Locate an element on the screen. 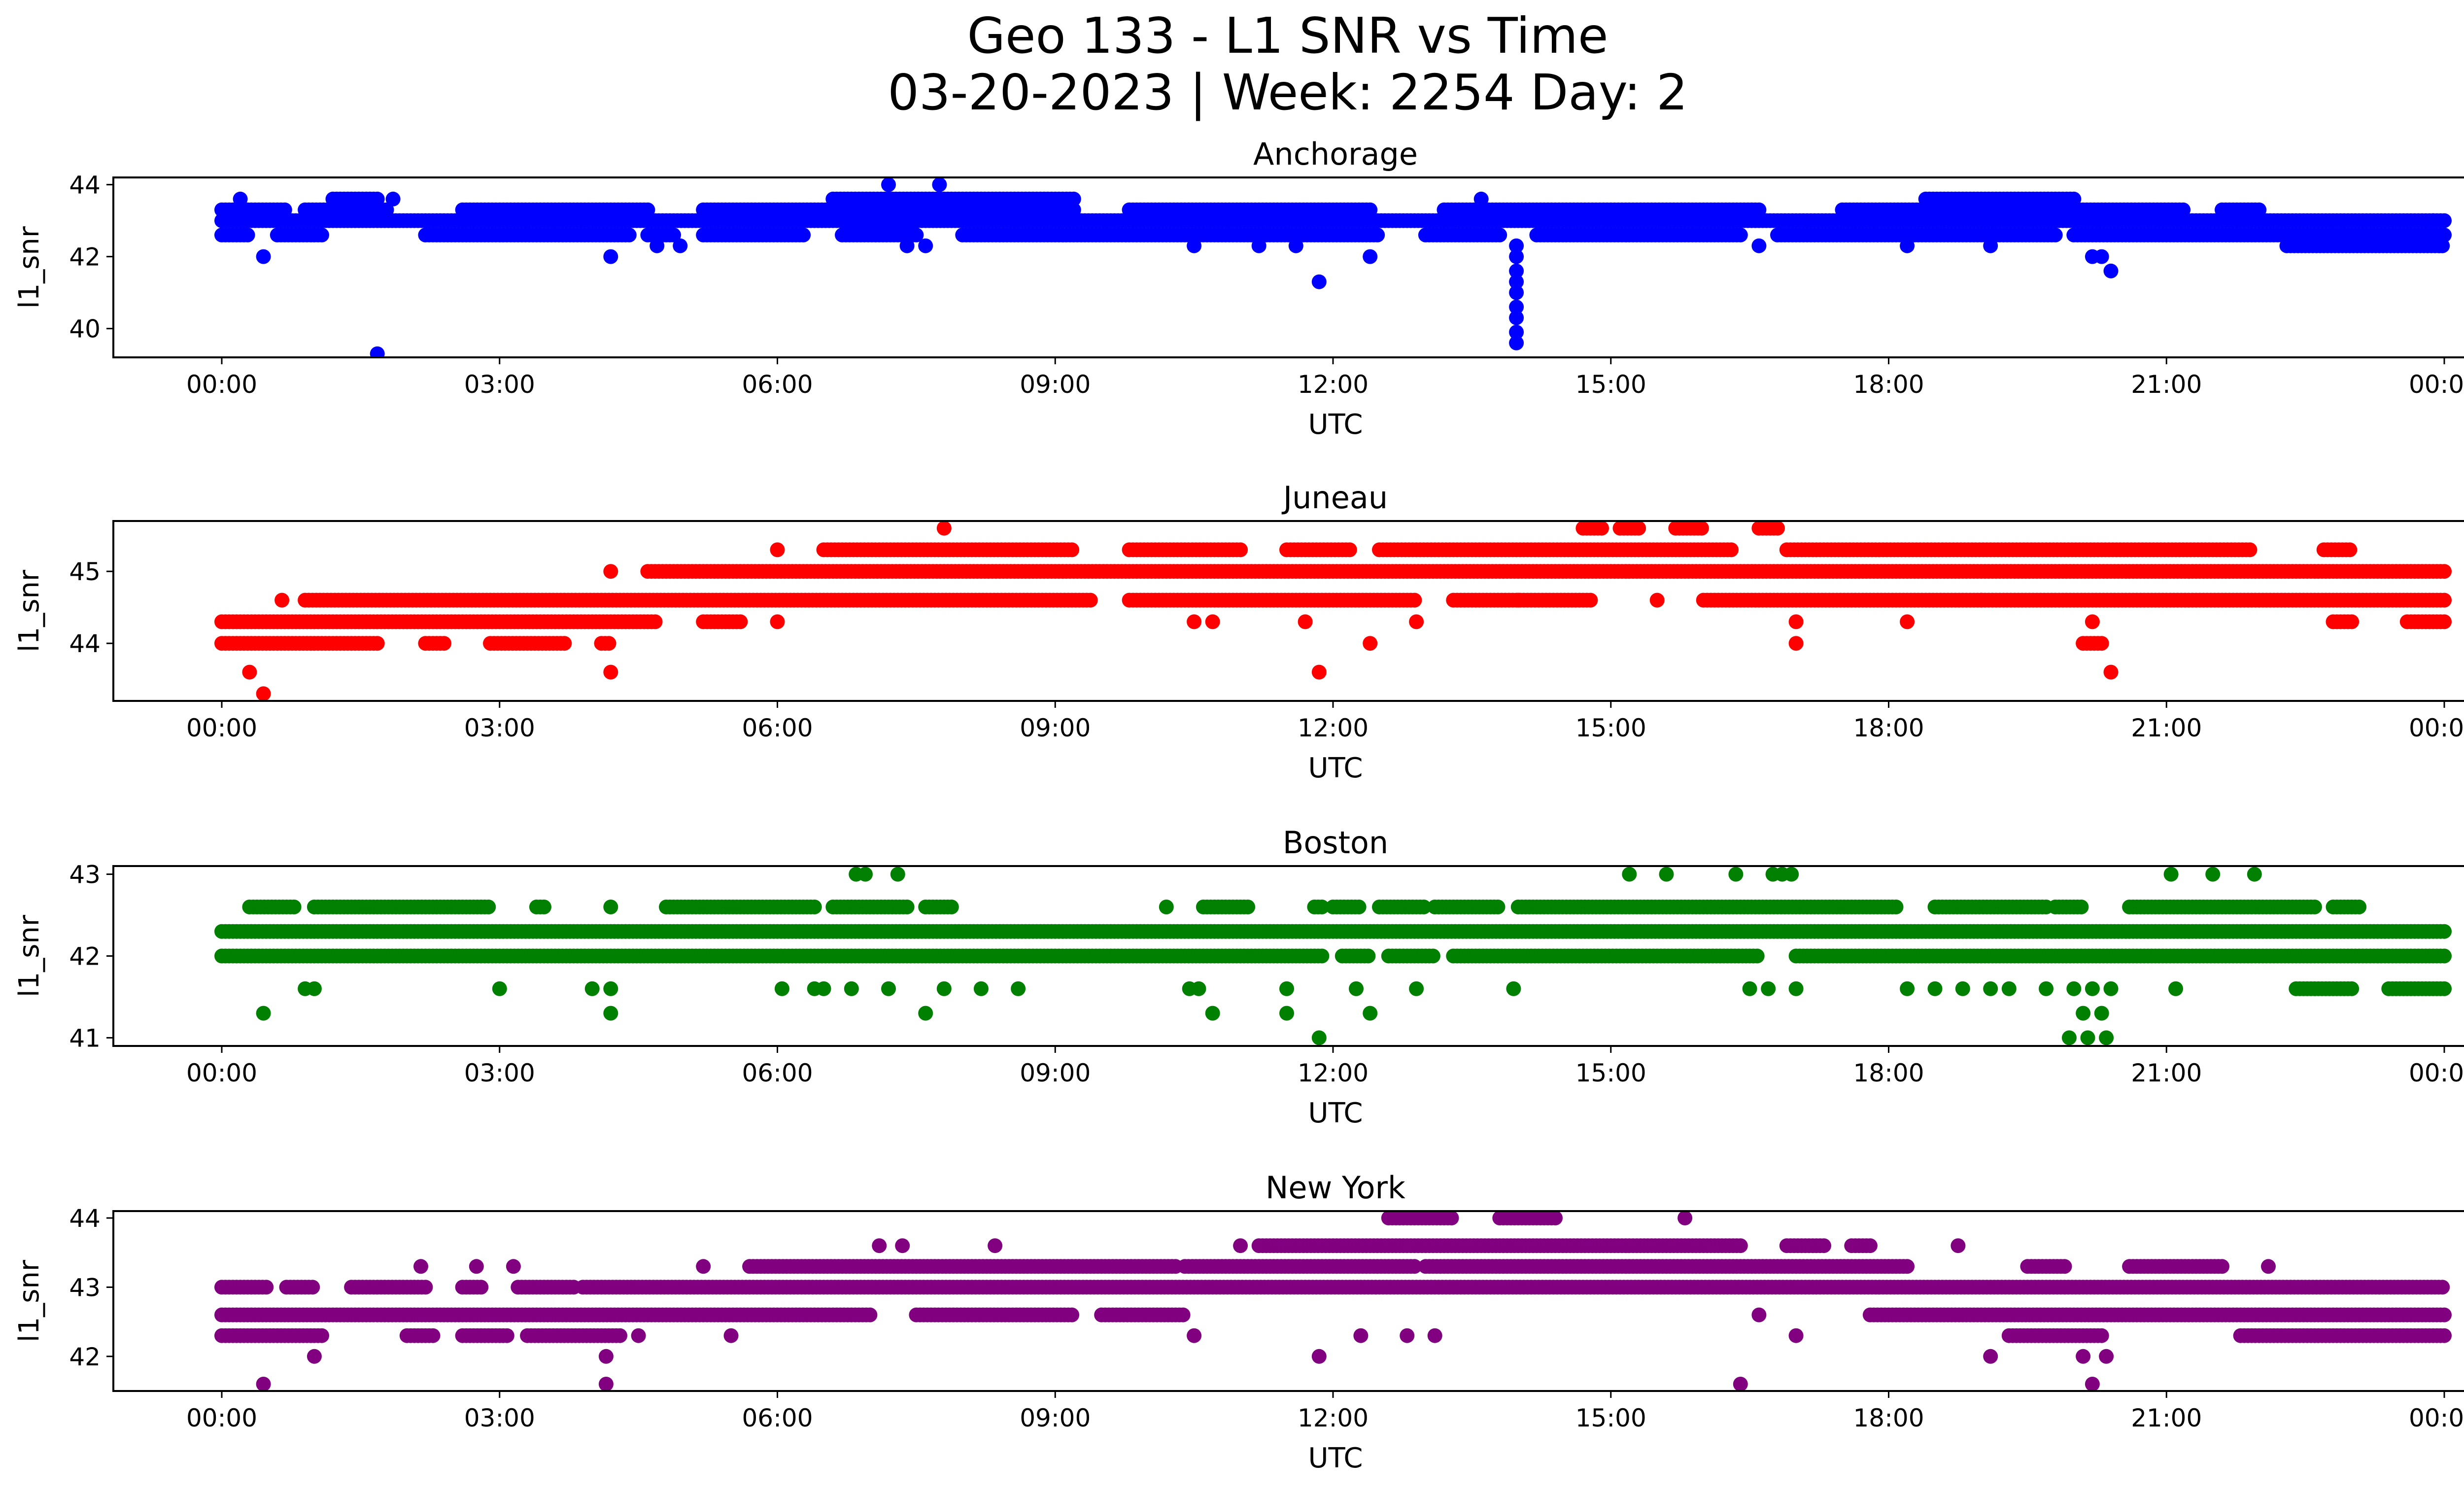  y-tick-label: 42 is located at coordinates (85, 257).